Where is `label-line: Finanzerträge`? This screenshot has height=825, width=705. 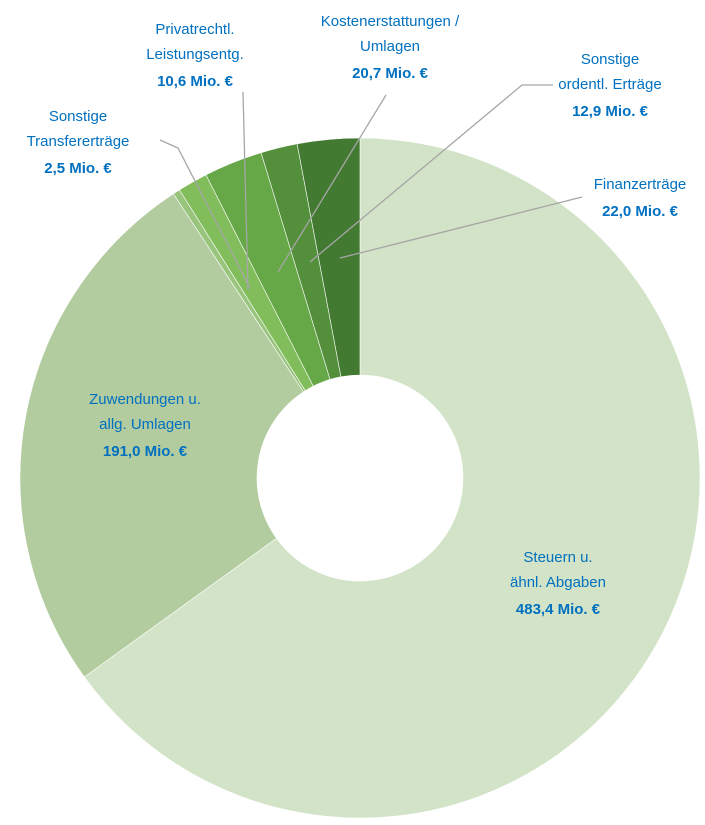
label-line: Finanzerträge is located at coordinates (640, 184).